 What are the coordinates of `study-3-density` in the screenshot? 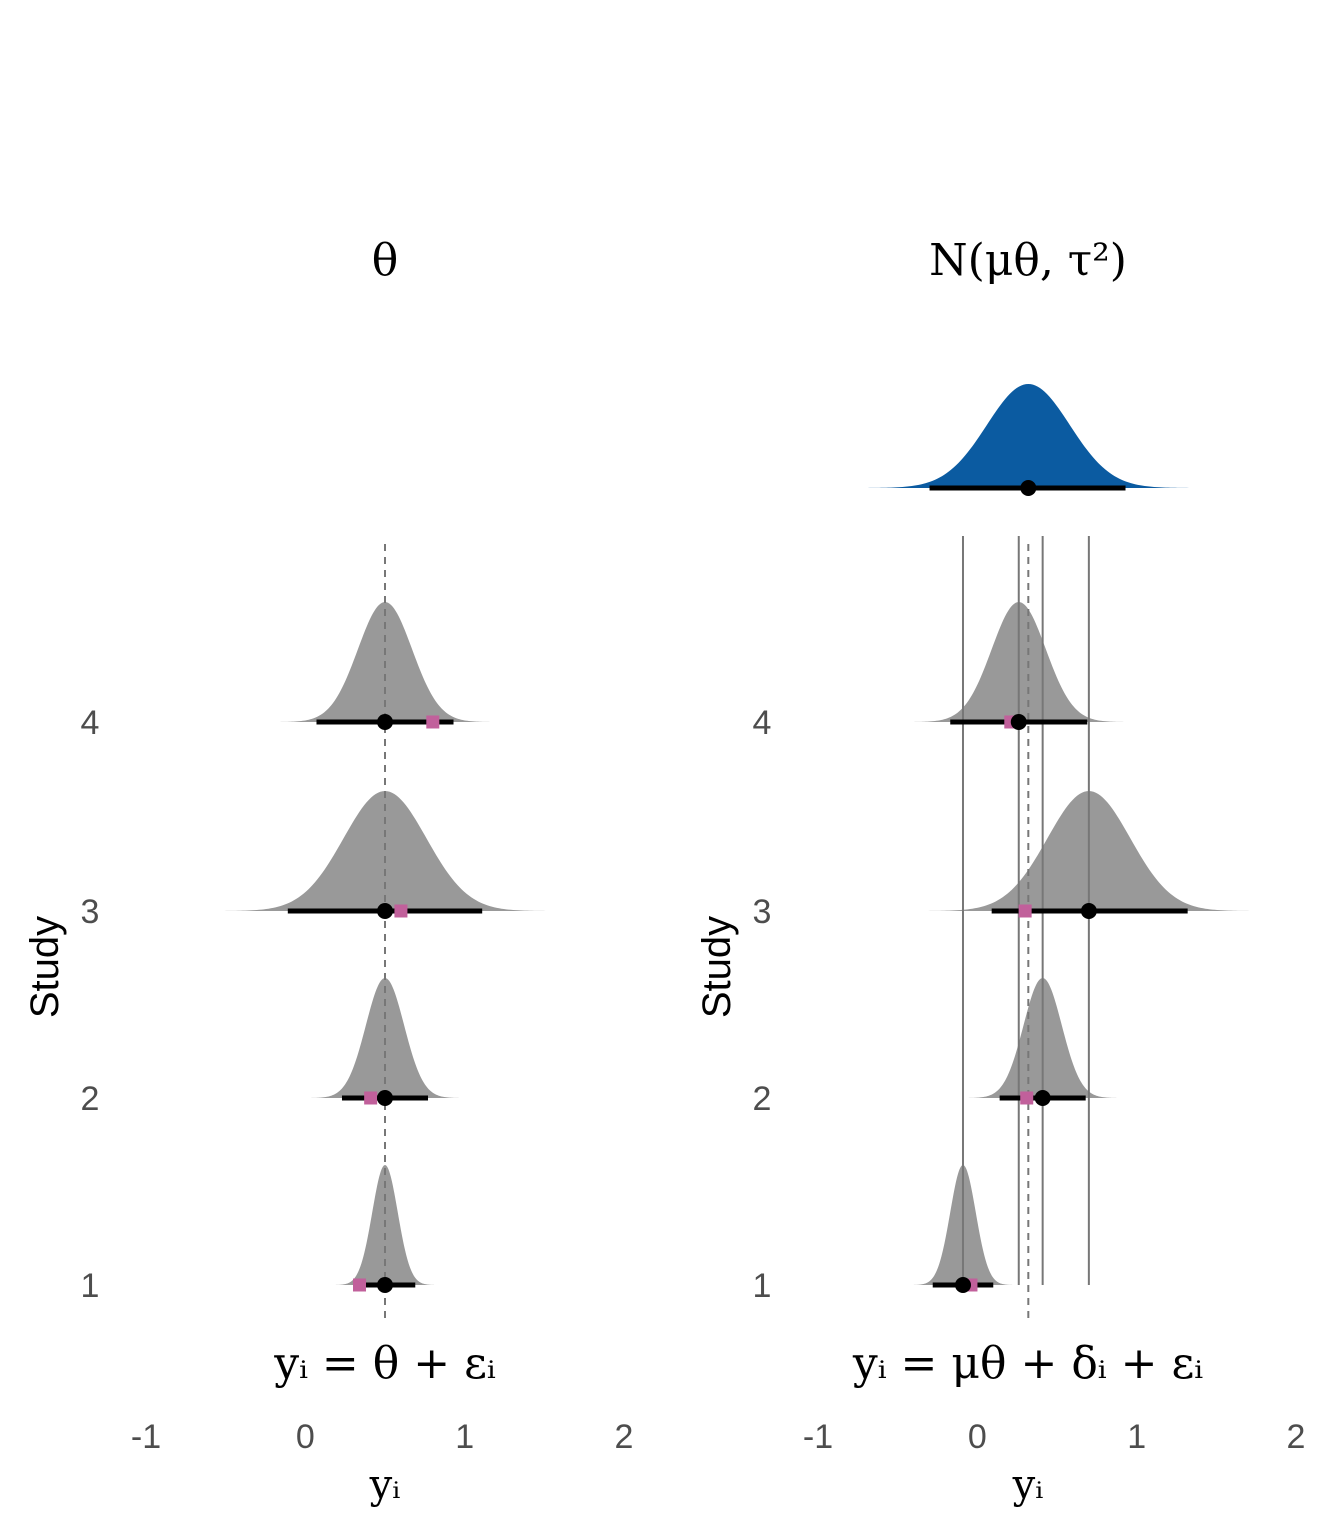 It's located at (385, 851).